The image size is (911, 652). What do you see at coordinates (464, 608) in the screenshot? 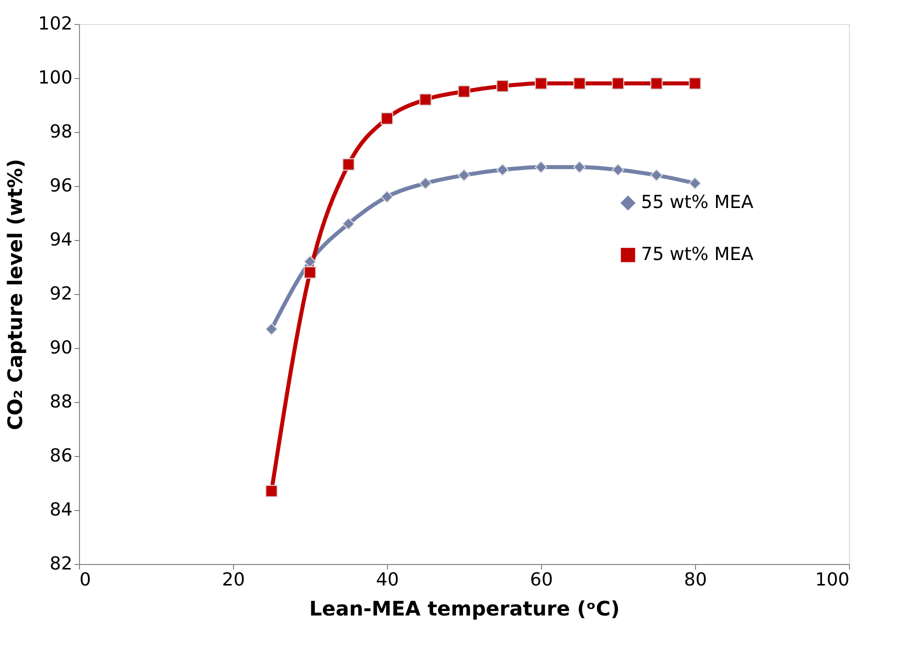
I see `x-axis-title: Lean-MEA temperature (ᵒC)` at bounding box center [464, 608].